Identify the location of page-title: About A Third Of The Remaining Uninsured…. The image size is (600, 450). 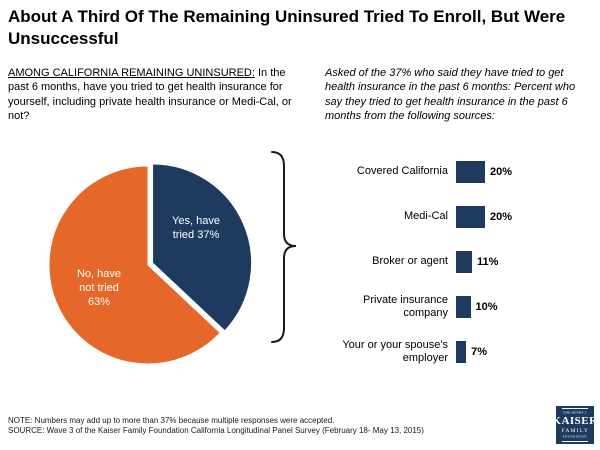
(287, 28).